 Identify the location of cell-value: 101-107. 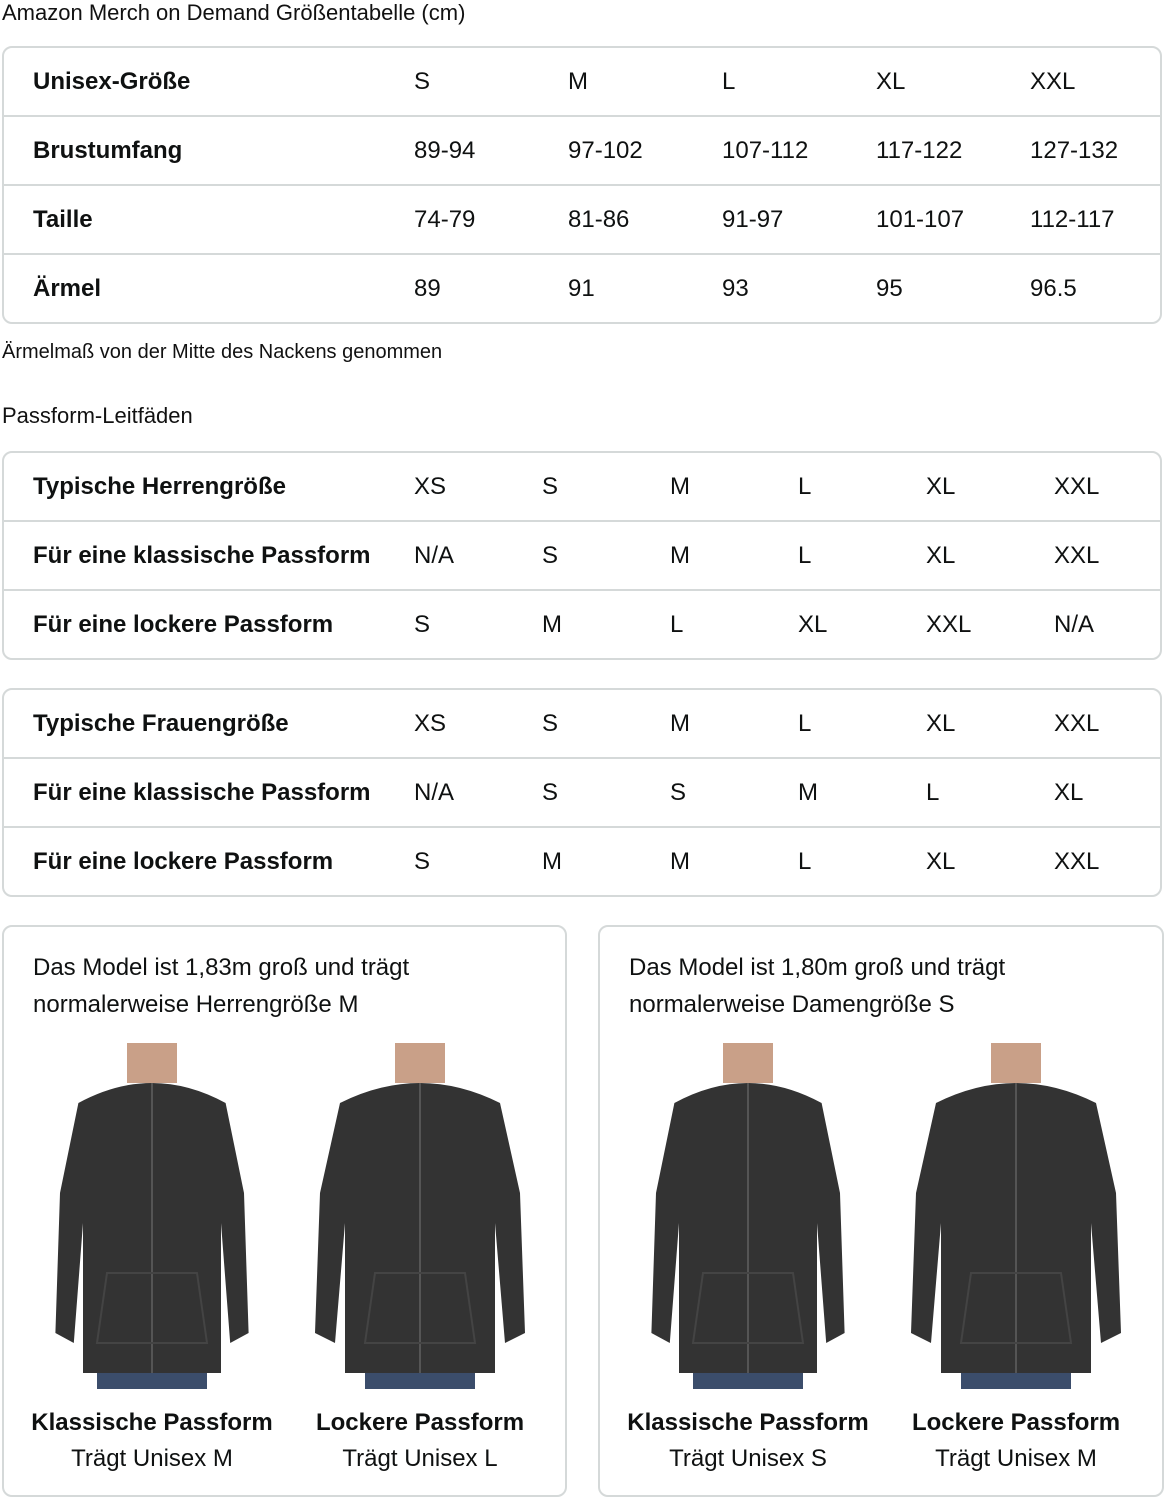
(920, 219).